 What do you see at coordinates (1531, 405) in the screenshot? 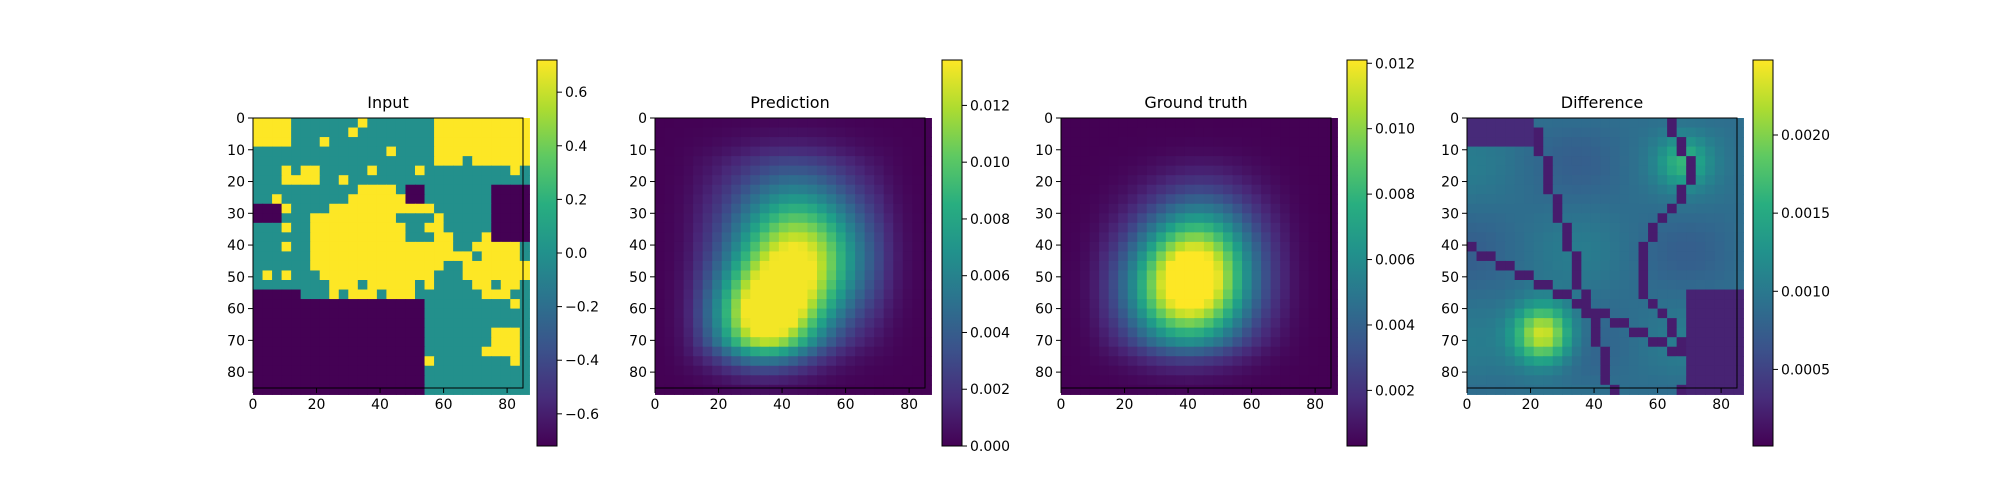
I see `x-tick-label: 20` at bounding box center [1531, 405].